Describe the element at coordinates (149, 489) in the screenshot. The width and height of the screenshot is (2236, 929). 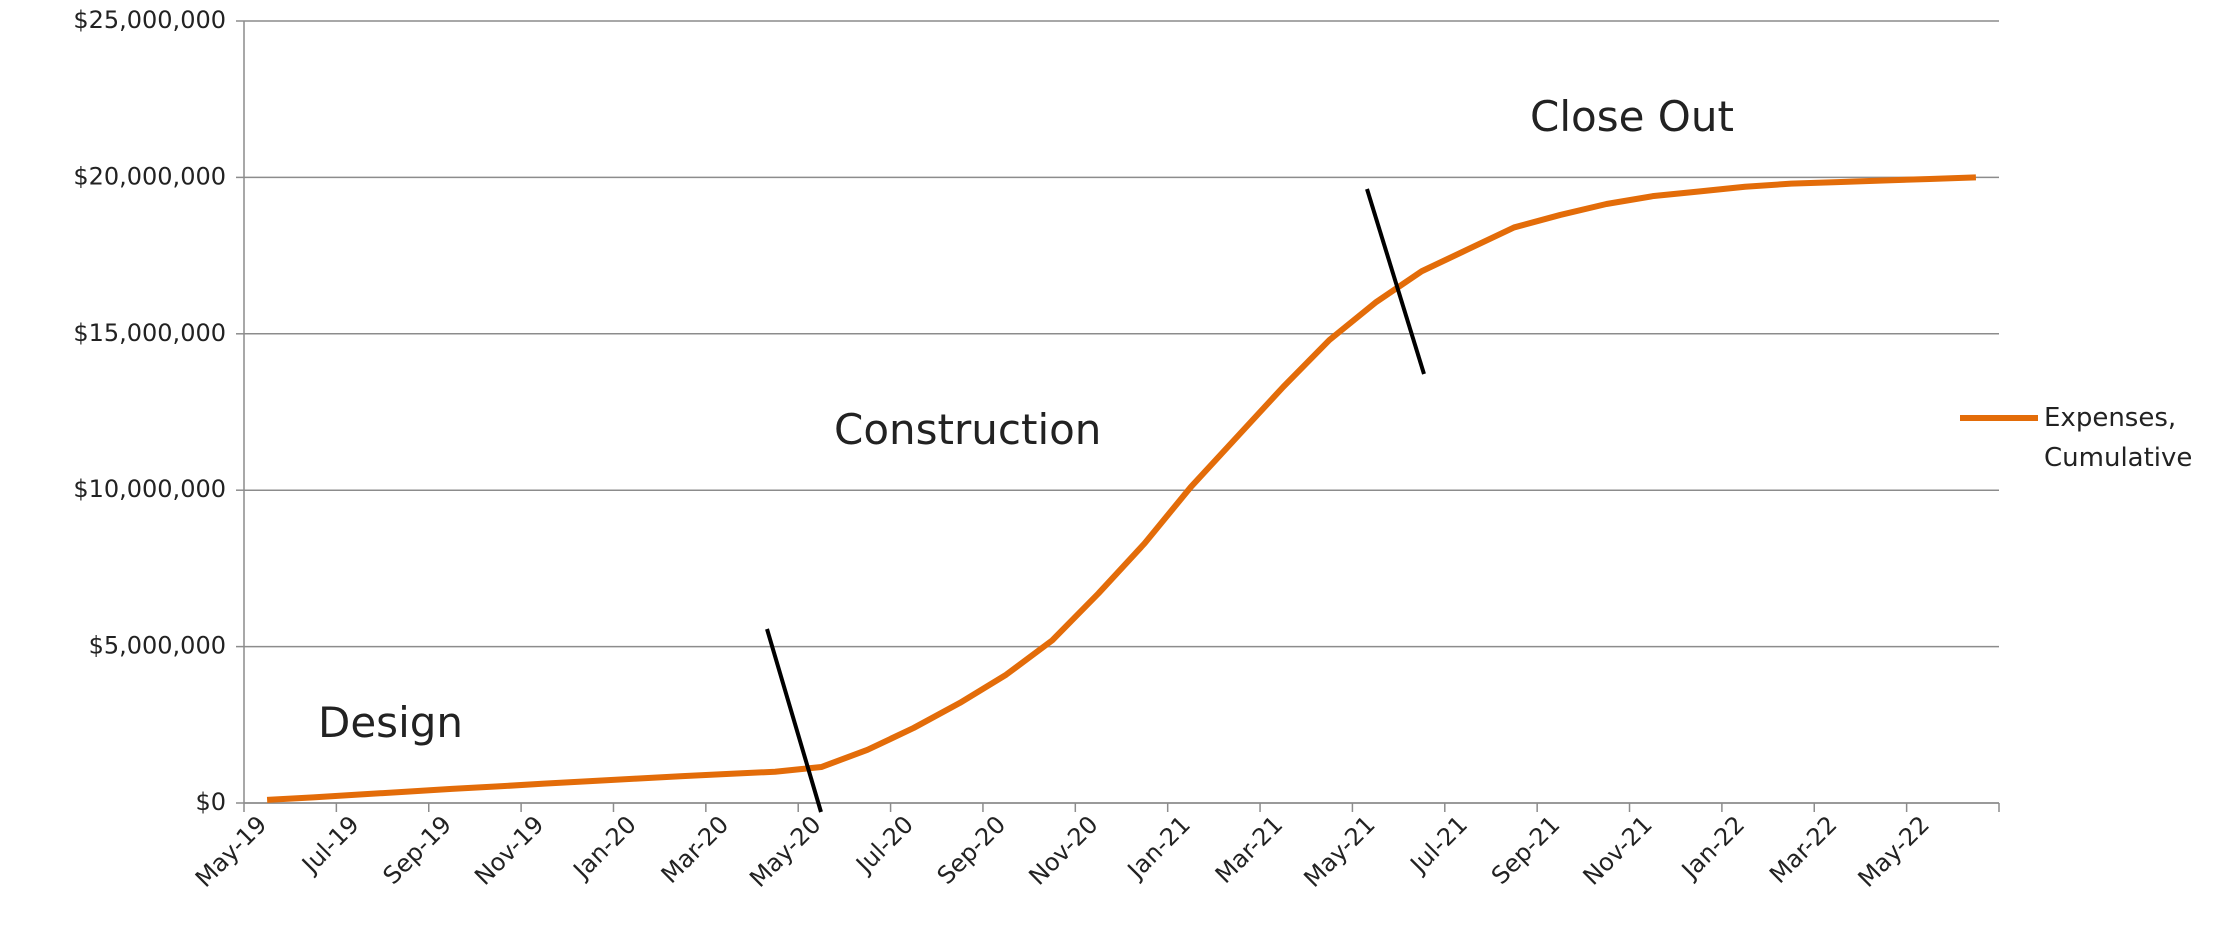
I see `y-tick-label: $10,000,000` at that location.